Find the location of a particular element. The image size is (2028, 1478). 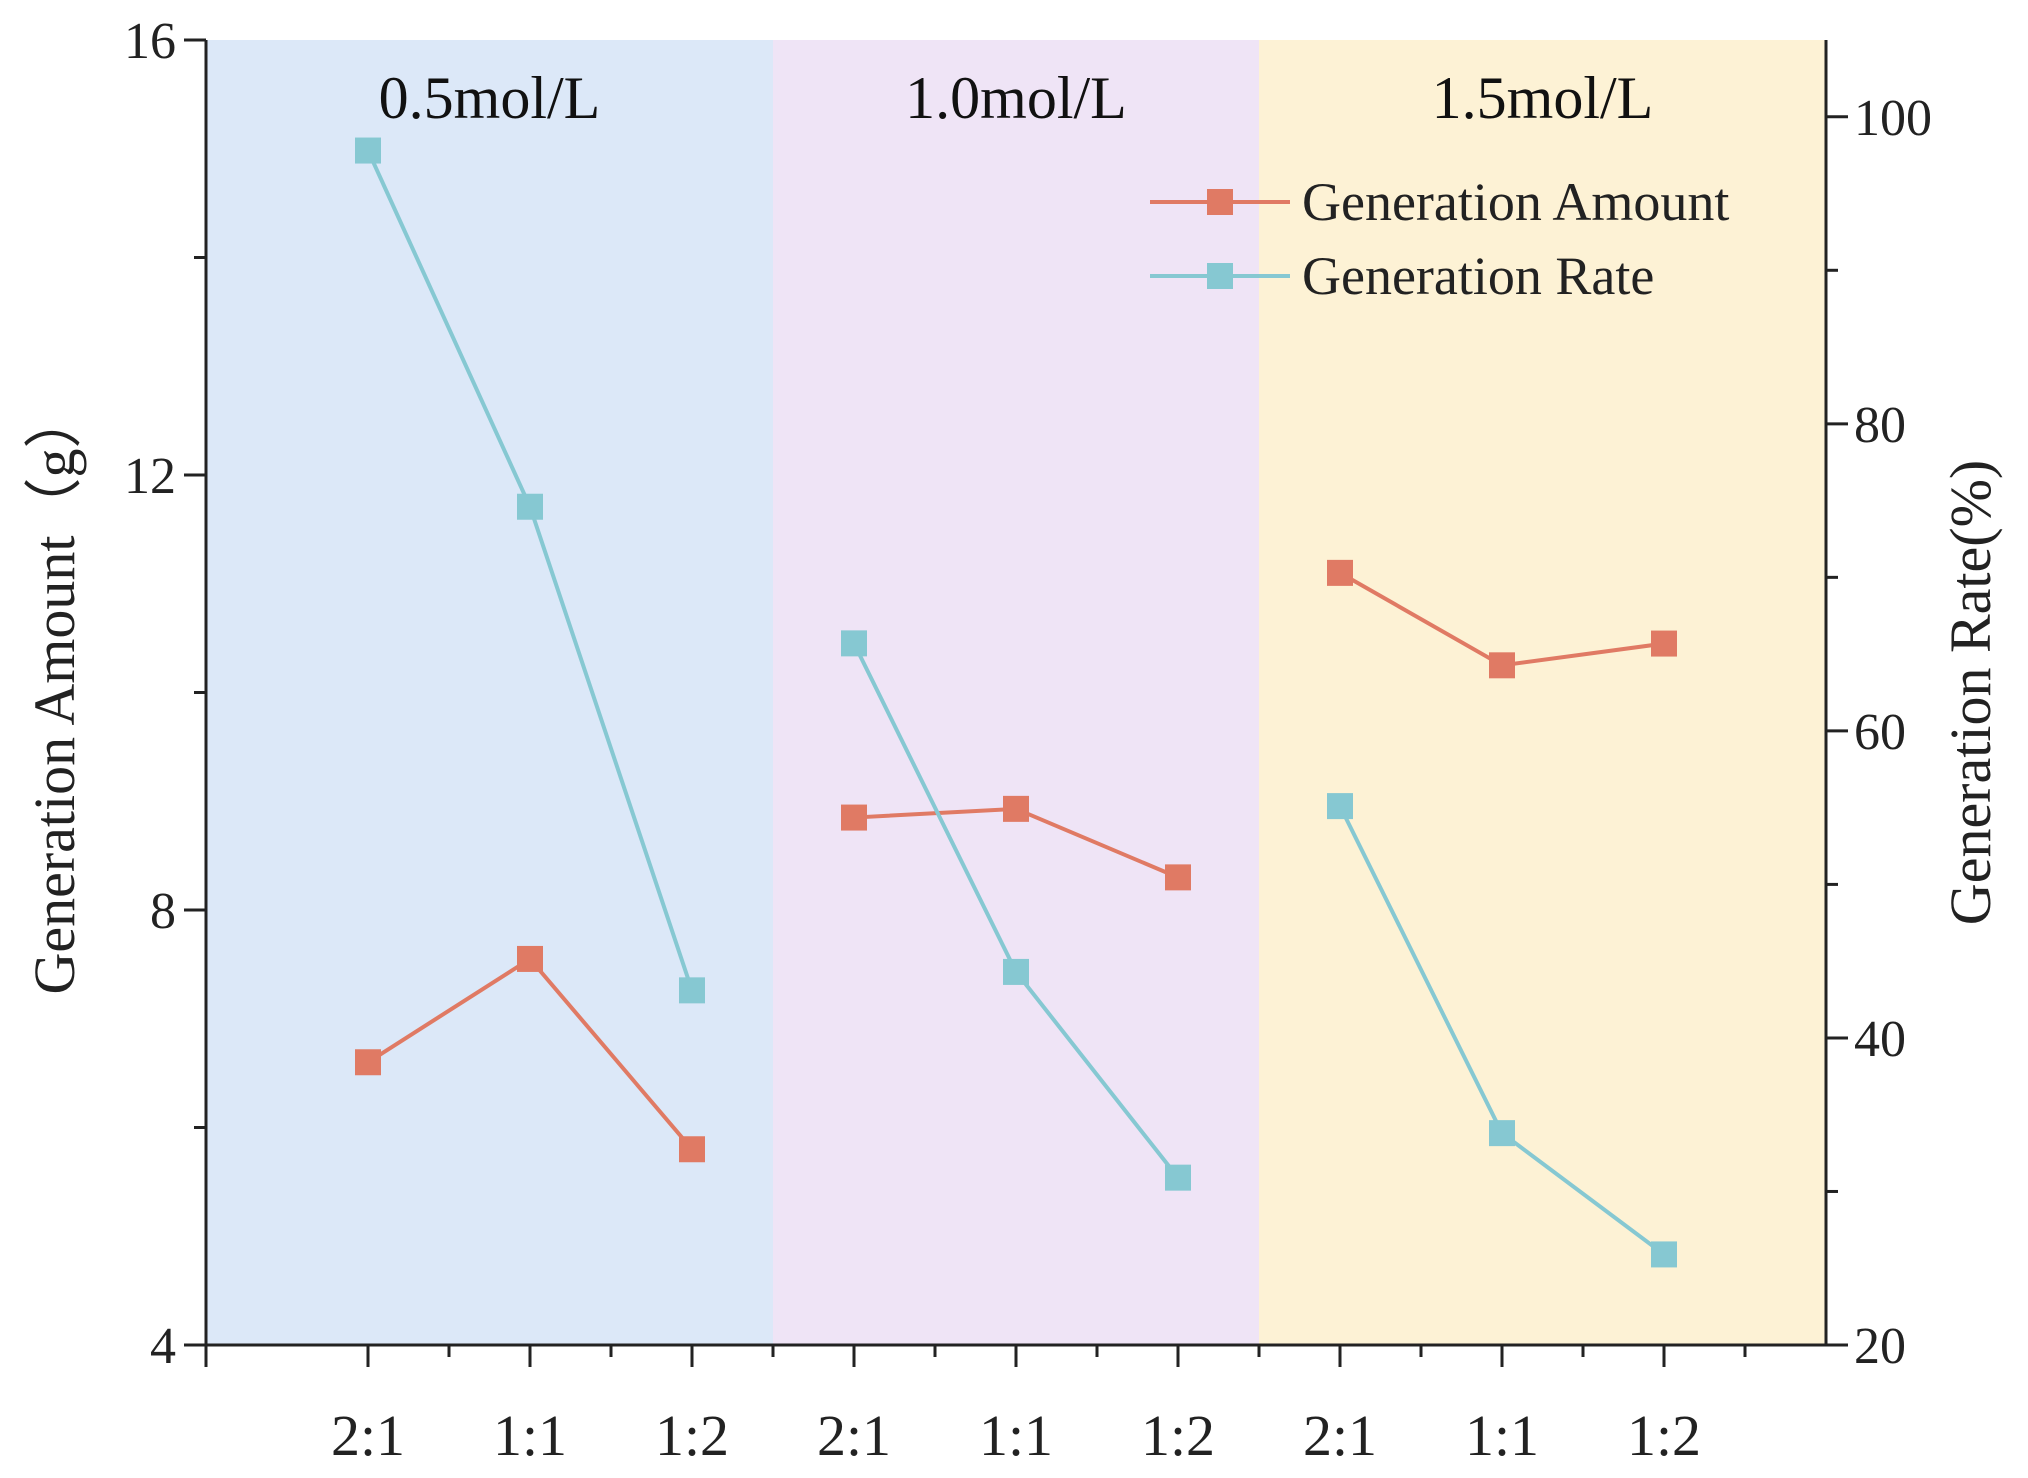

left-tick-label: 4 is located at coordinates (163, 1346).